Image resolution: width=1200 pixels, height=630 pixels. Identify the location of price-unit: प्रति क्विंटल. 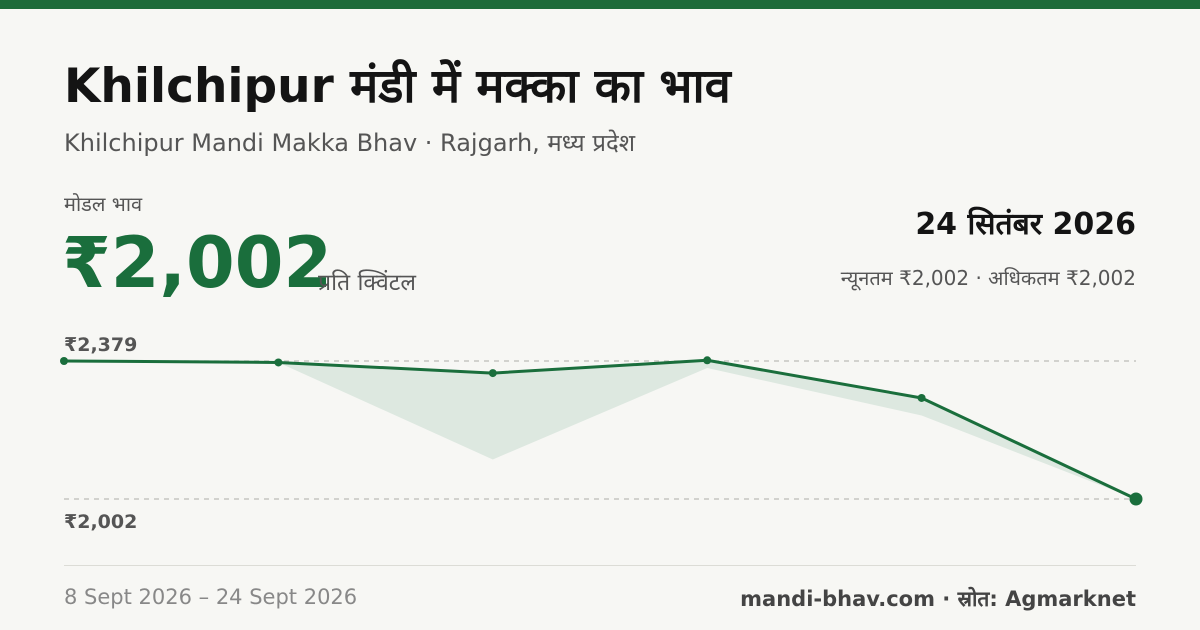
(367, 283).